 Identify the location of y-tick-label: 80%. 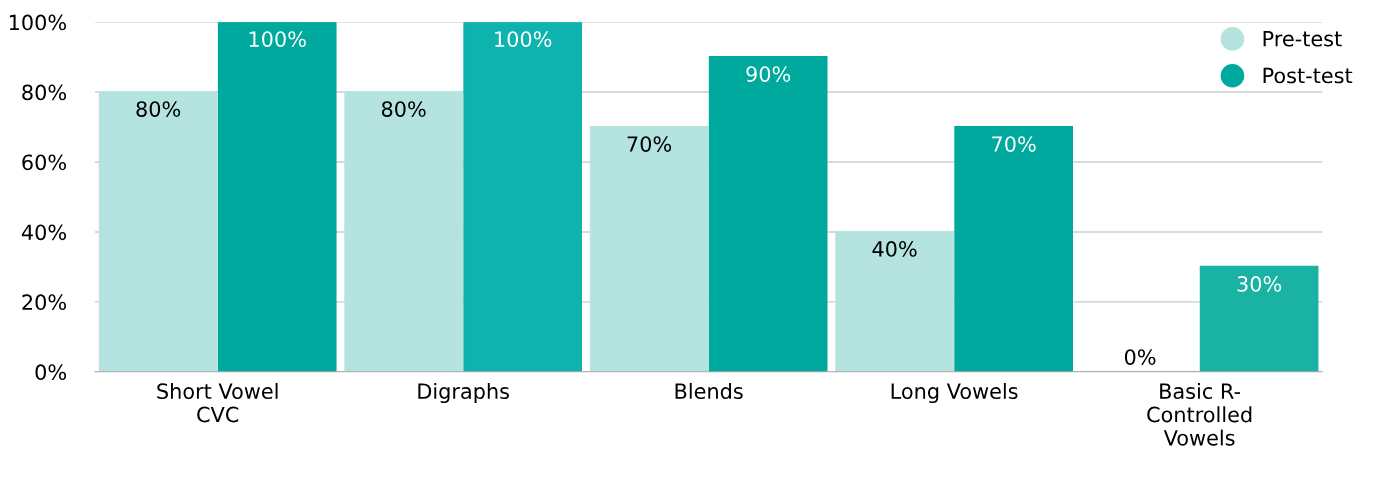
(44, 92).